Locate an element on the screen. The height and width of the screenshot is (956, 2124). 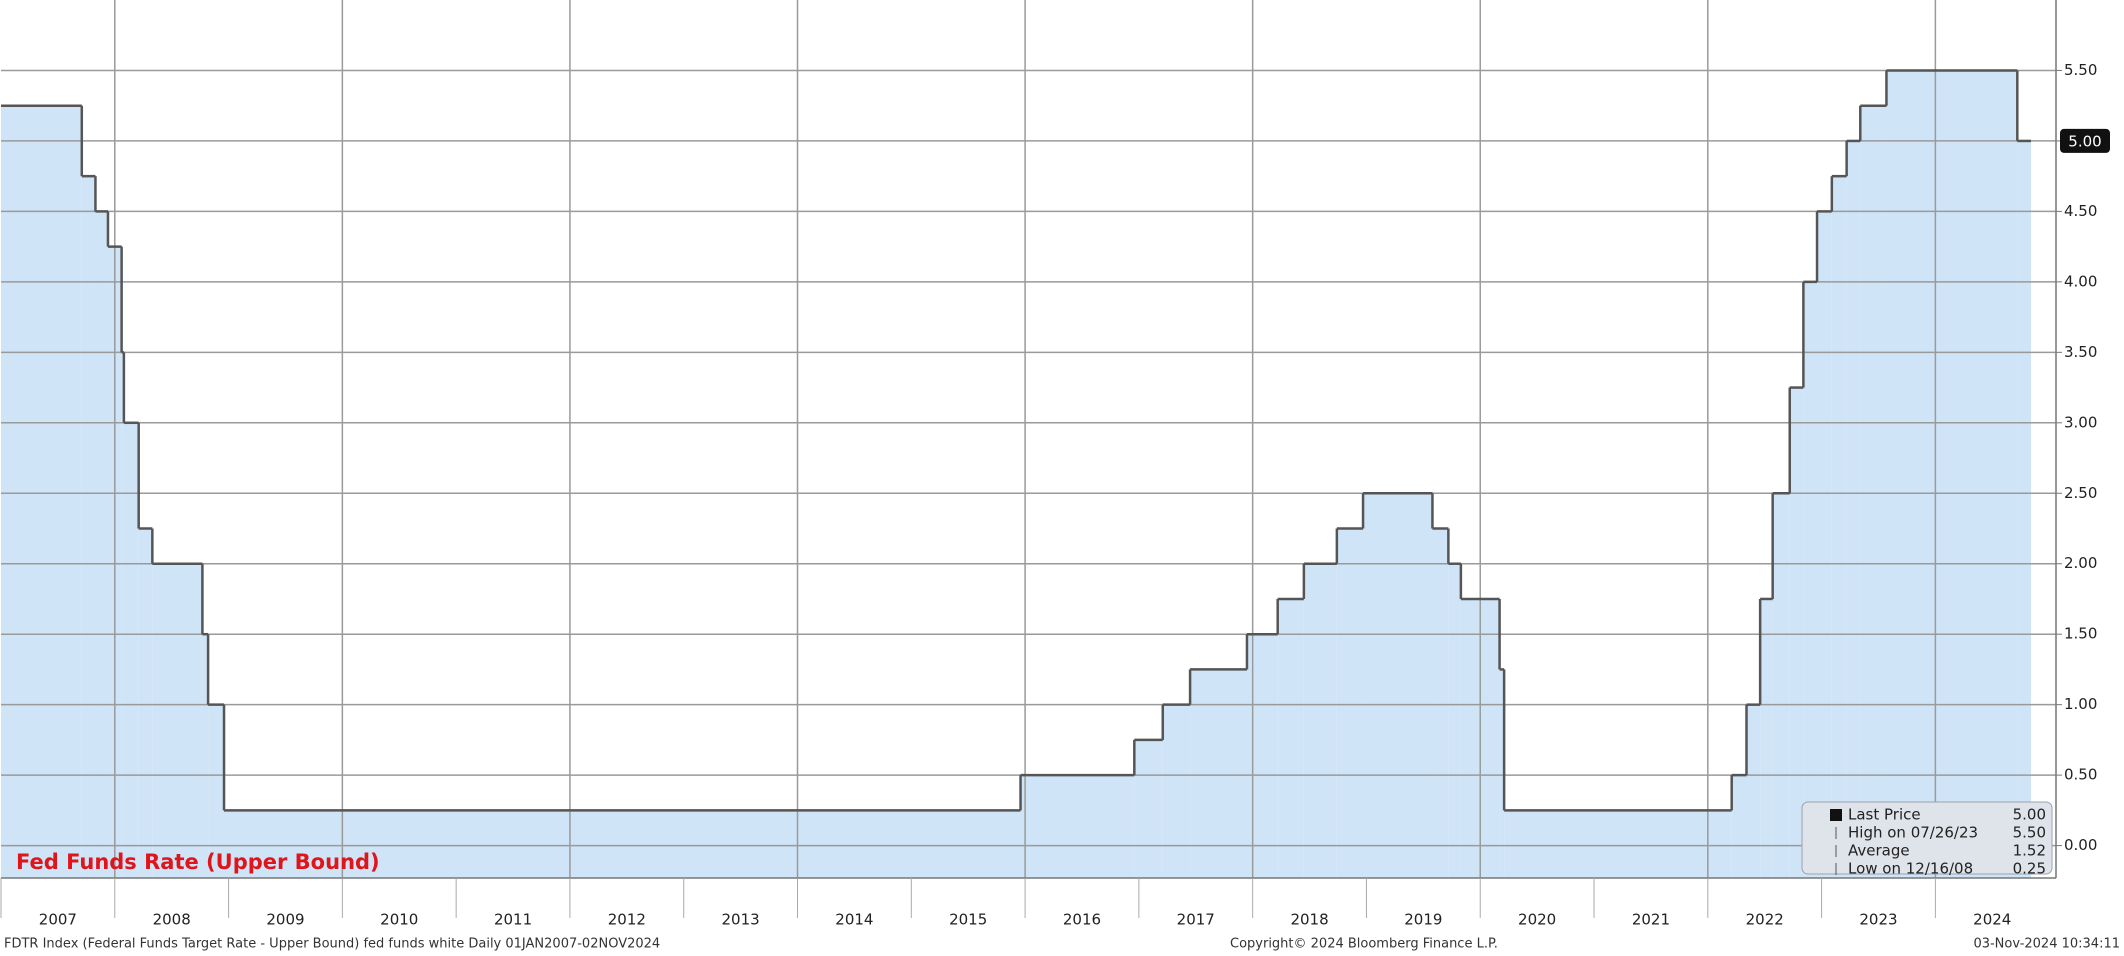
y-tick-label: 4.50 is located at coordinates (2080, 211).